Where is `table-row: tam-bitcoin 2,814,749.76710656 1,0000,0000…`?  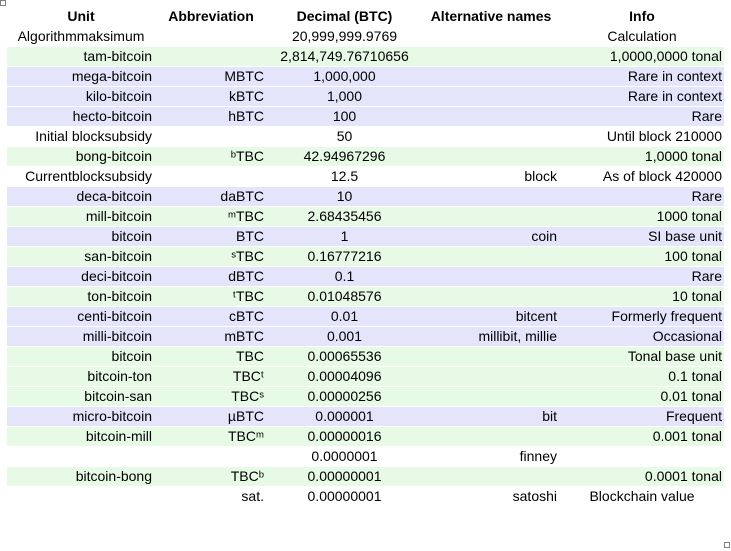 table-row: tam-bitcoin 2,814,749.76710656 1,0000,0000… is located at coordinates (365, 56).